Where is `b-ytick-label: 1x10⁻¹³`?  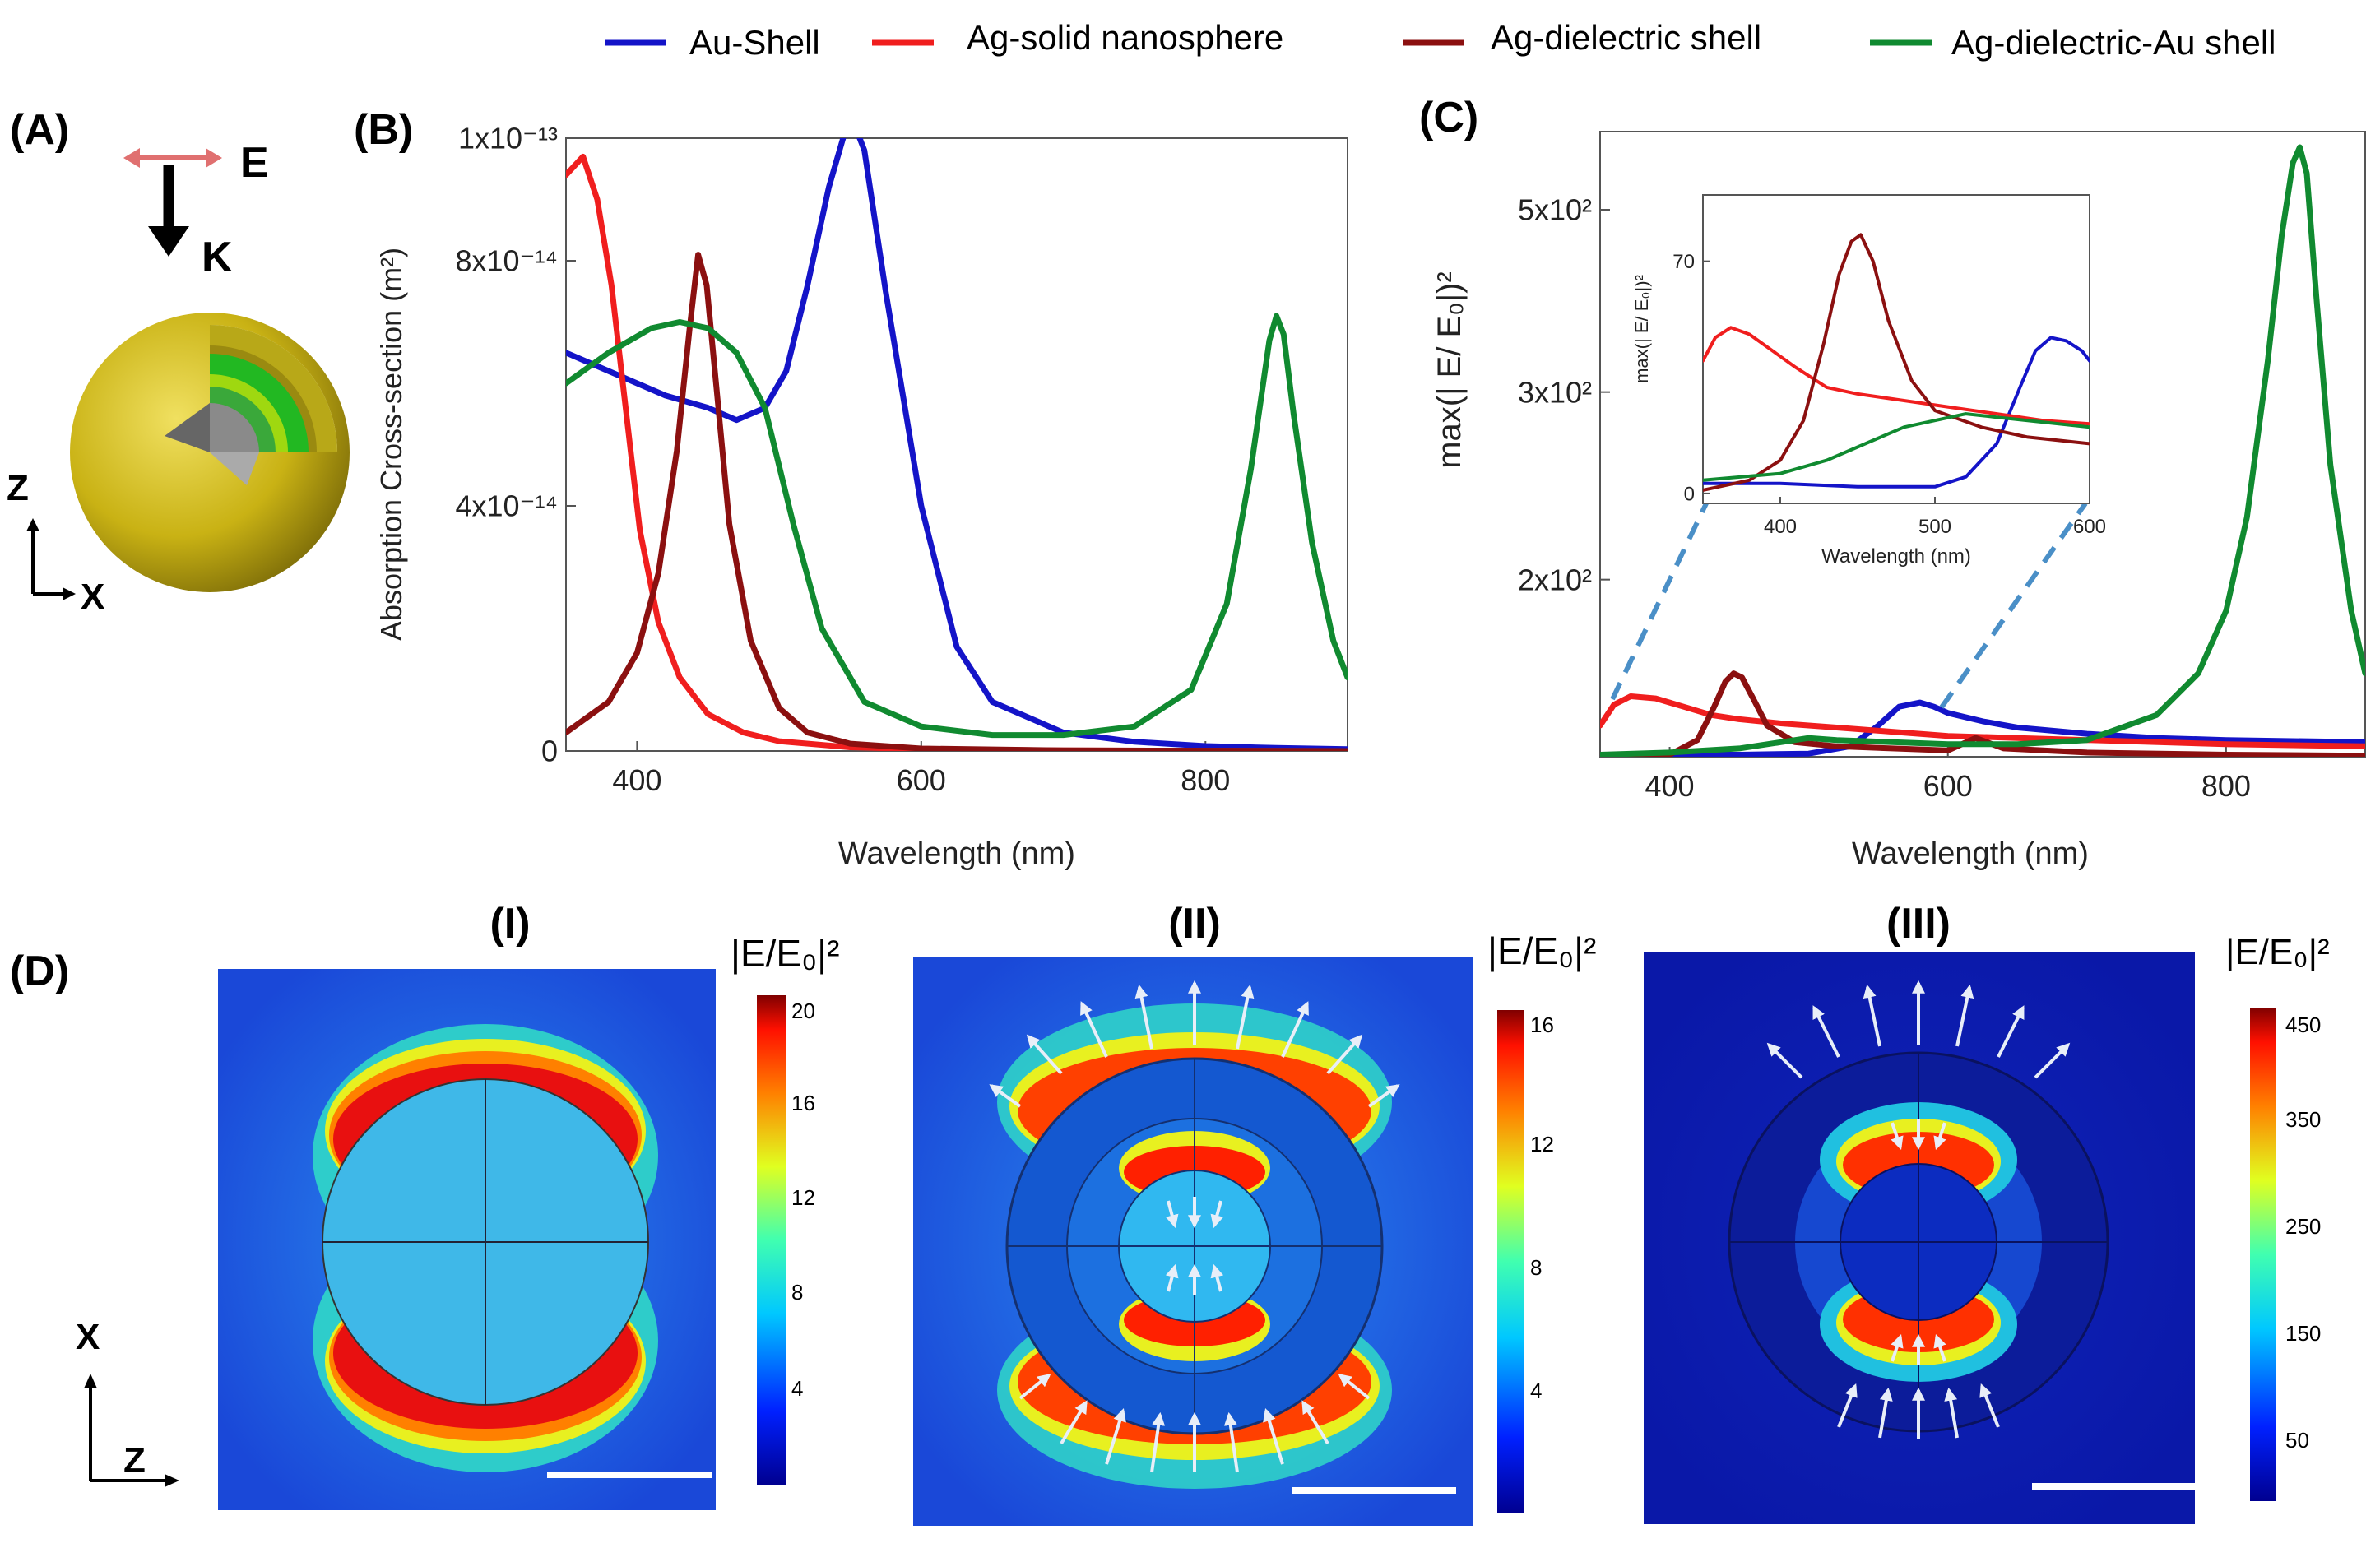 b-ytick-label: 1x10⁻¹³ is located at coordinates (508, 138).